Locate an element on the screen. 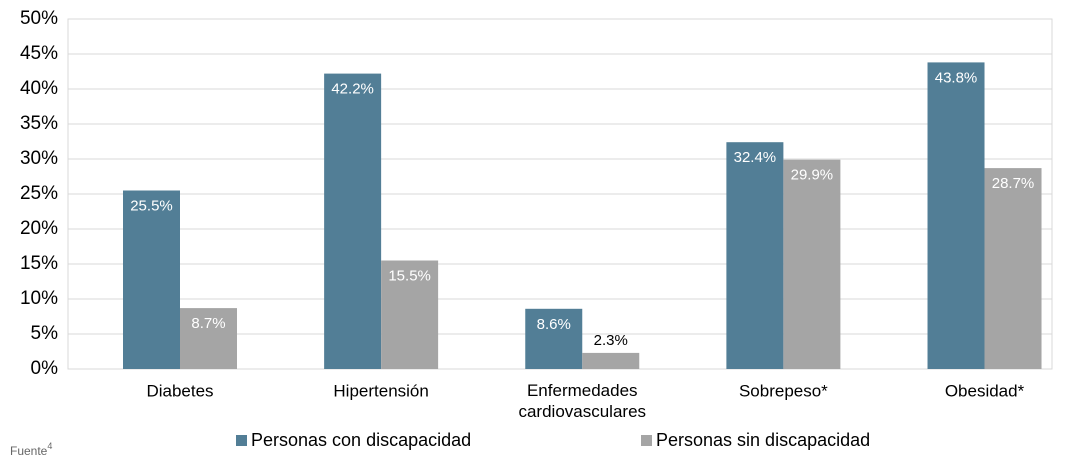 The width and height of the screenshot is (1075, 456). value-label: 43.8% is located at coordinates (956, 77).